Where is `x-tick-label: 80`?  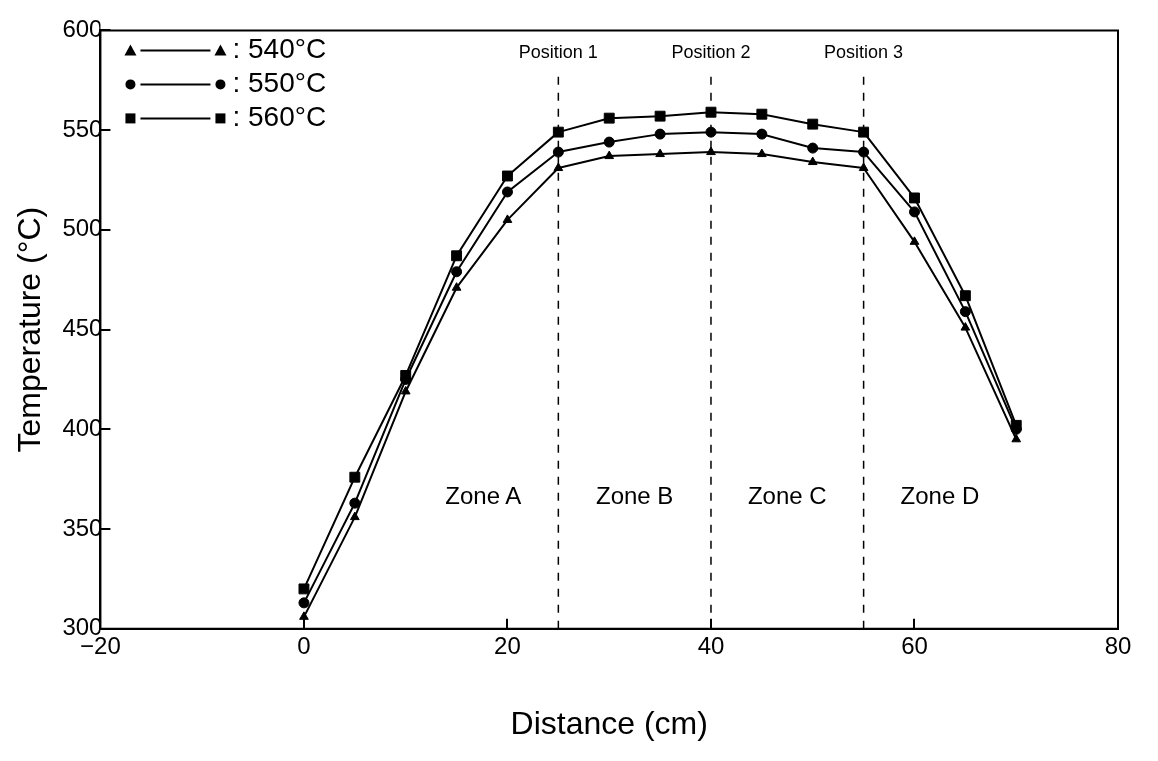 x-tick-label: 80 is located at coordinates (1118, 645).